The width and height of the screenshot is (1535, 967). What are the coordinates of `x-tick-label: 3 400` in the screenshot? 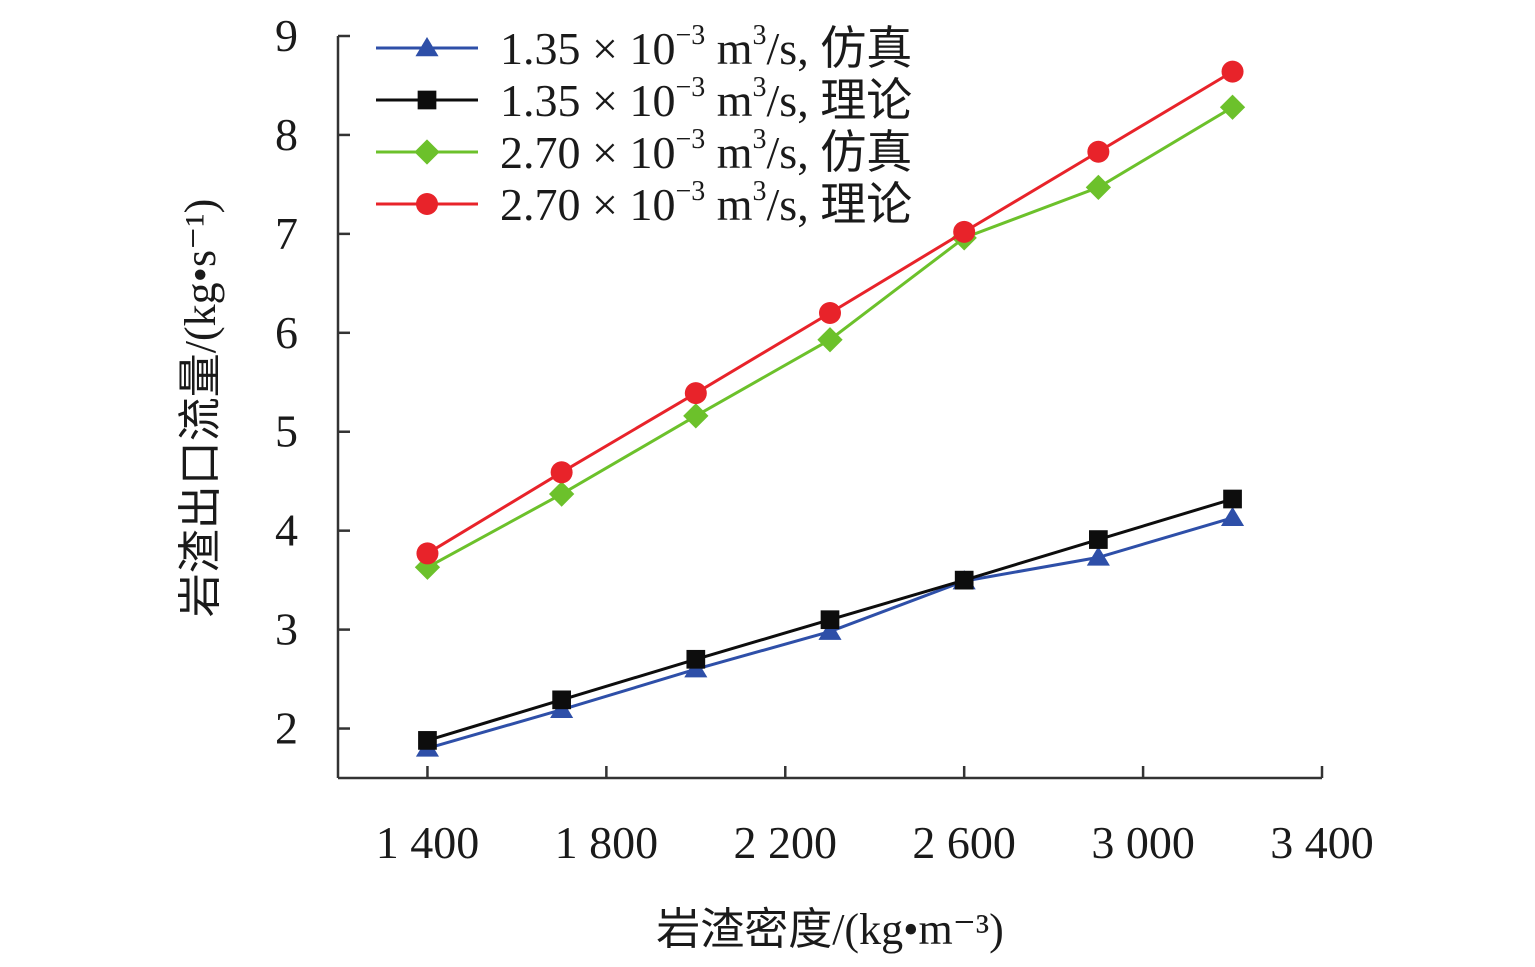 It's located at (1322, 842).